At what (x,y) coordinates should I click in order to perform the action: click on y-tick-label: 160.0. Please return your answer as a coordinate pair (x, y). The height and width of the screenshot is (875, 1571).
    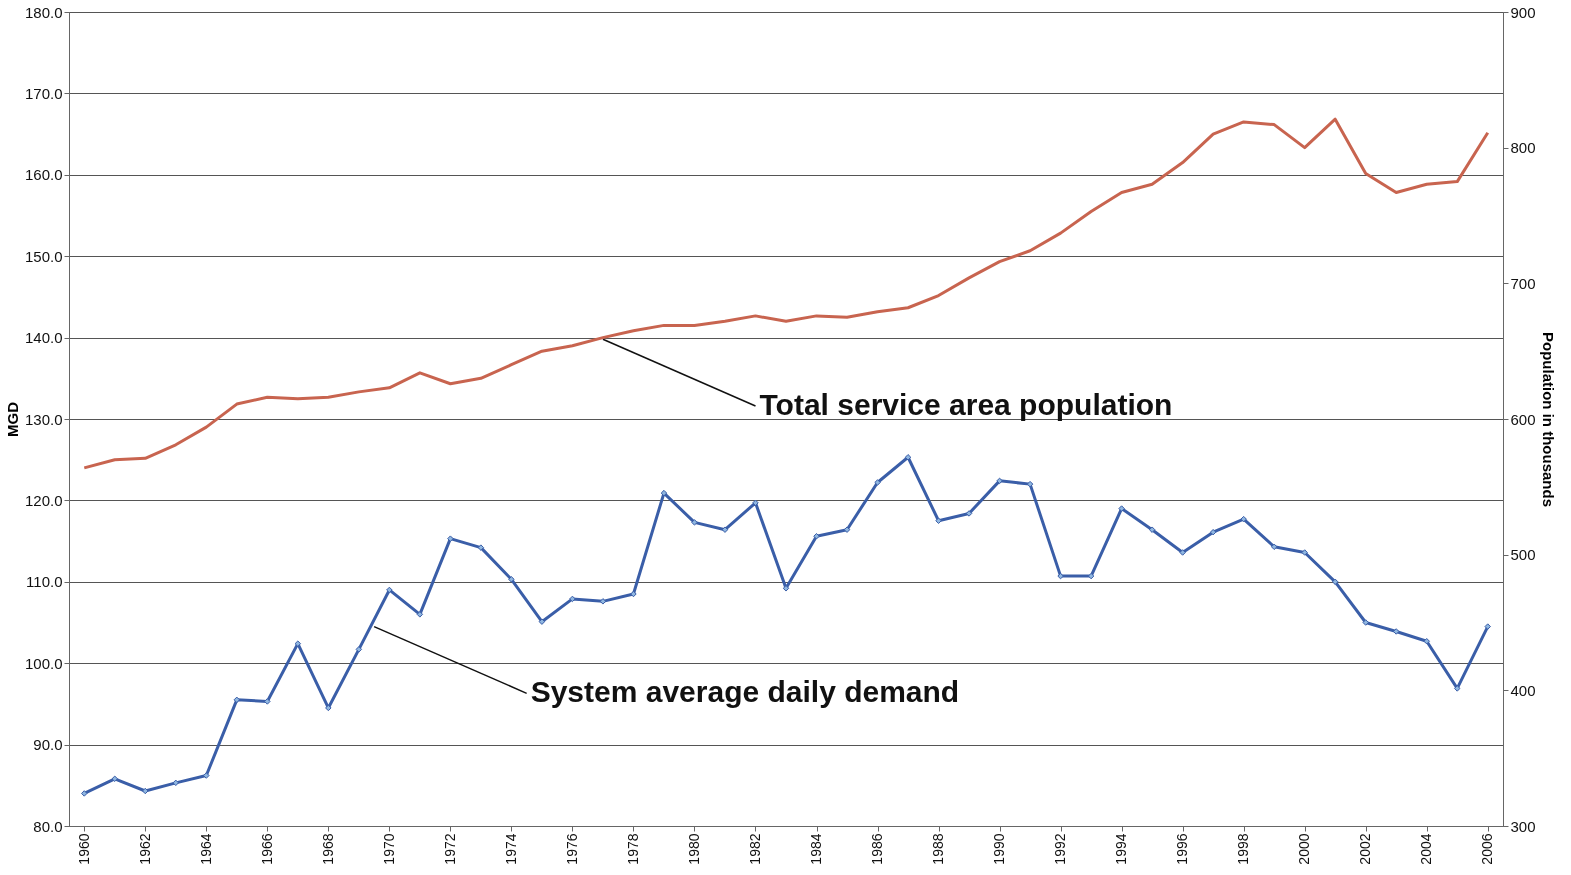
    Looking at the image, I should click on (43, 175).